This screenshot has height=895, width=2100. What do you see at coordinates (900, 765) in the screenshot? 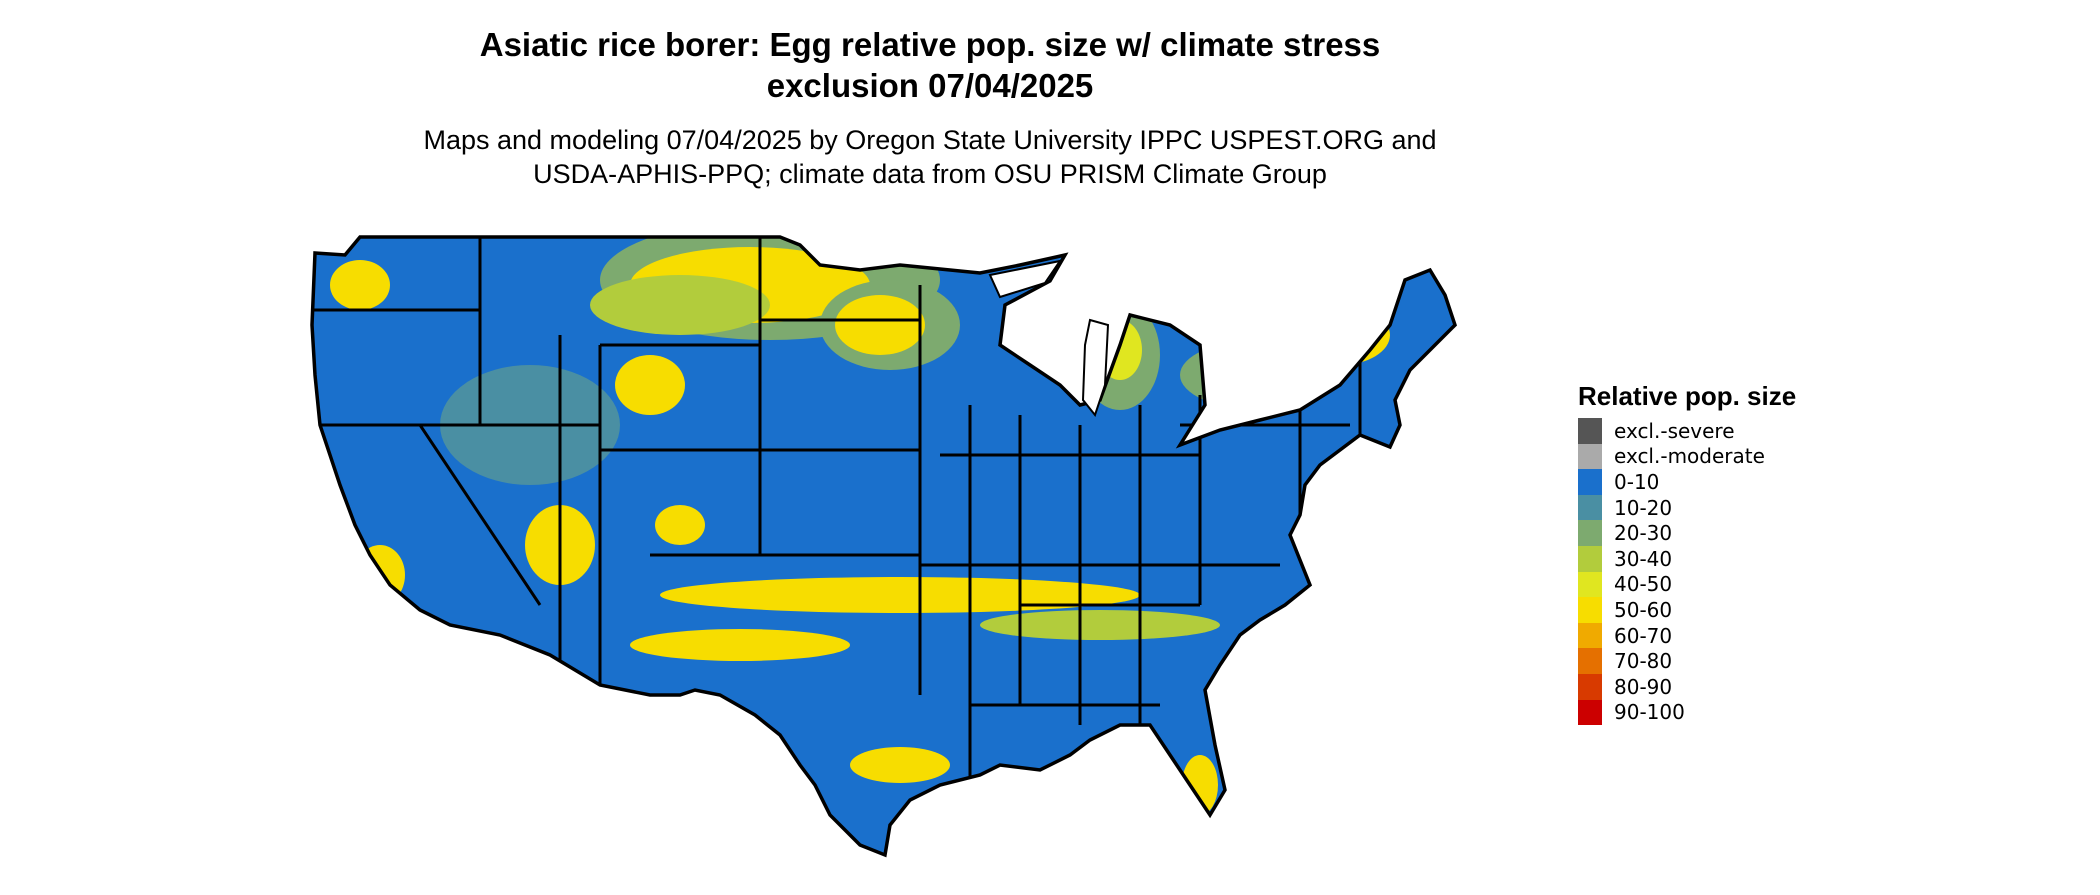
I see `zone-gulf-yellow` at bounding box center [900, 765].